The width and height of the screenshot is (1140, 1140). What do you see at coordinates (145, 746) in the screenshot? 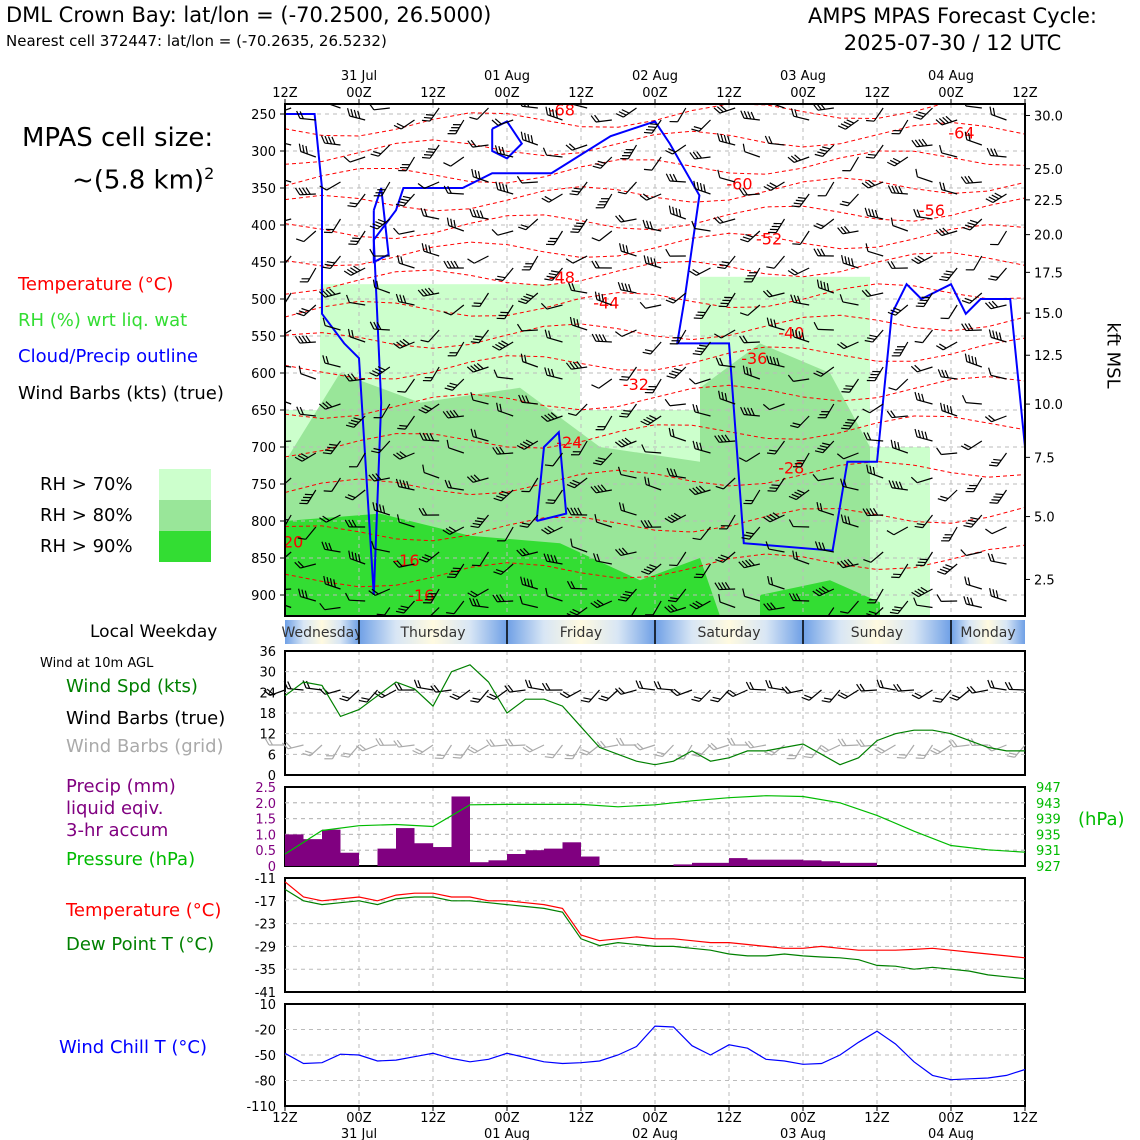
I see `wind-barbs-grid-label: Wind Barbs (grid)` at bounding box center [145, 746].